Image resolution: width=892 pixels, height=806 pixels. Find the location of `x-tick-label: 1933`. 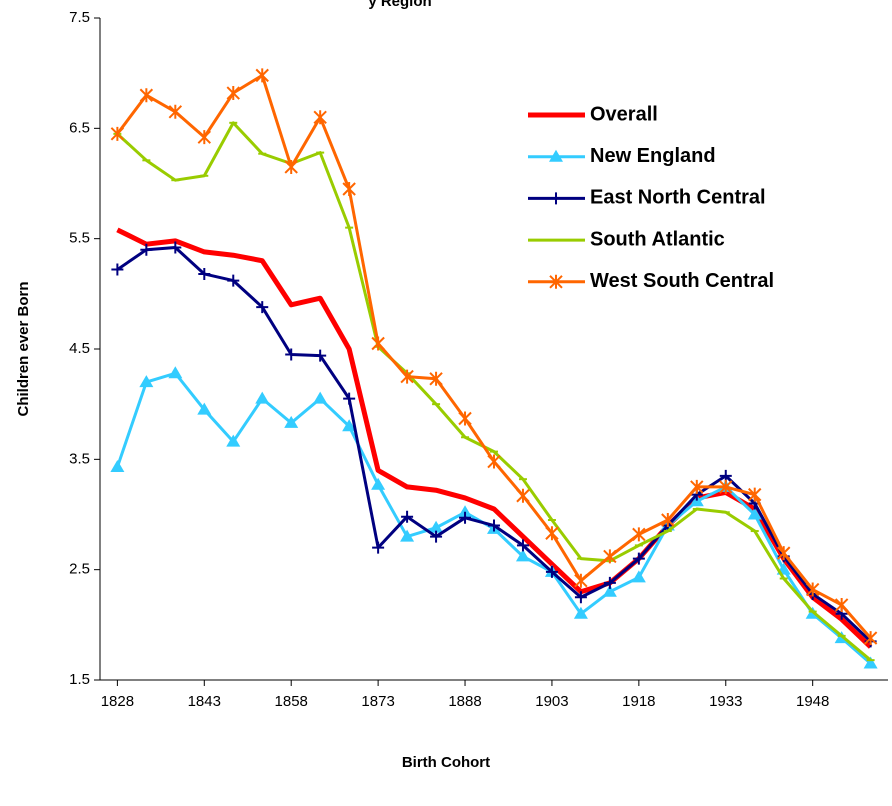

x-tick-label: 1933 is located at coordinates (725, 701).